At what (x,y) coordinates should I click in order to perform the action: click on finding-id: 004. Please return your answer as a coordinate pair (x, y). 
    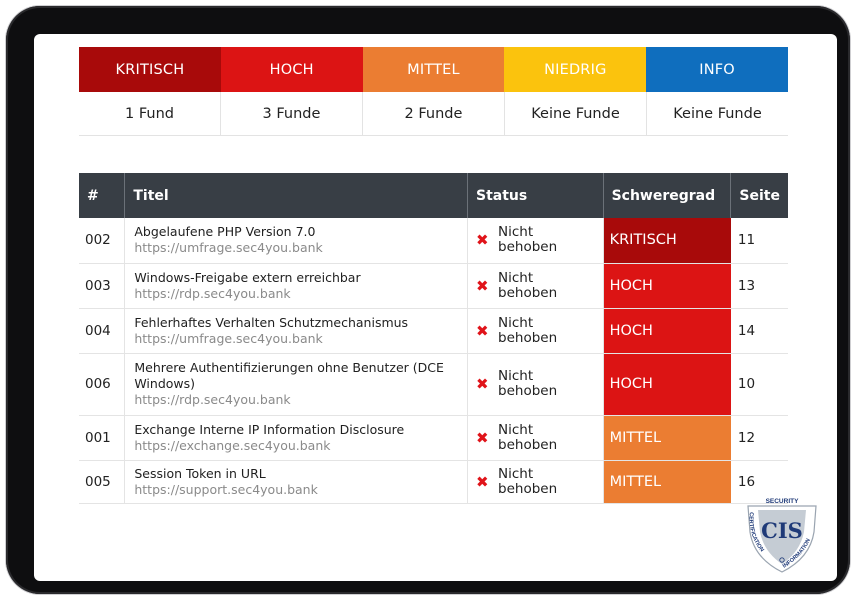
    Looking at the image, I should click on (102, 331).